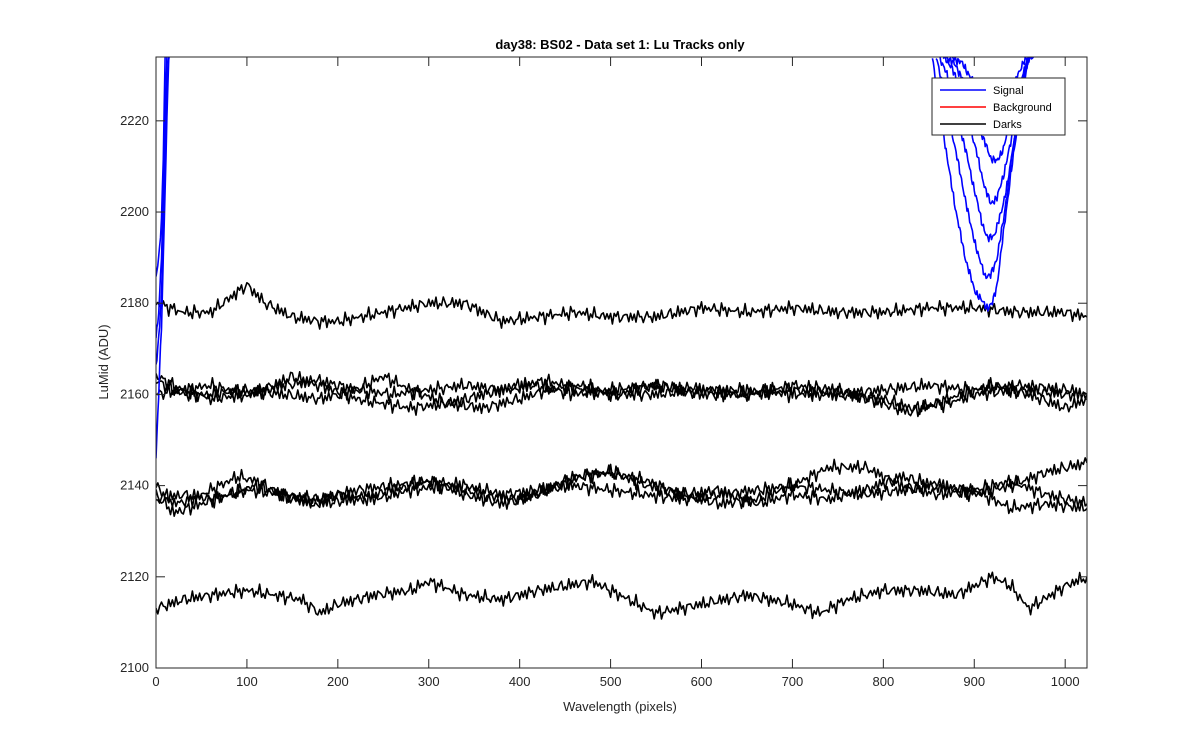  Describe the element at coordinates (134, 302) in the screenshot. I see `y-tick-label: 2180` at that location.